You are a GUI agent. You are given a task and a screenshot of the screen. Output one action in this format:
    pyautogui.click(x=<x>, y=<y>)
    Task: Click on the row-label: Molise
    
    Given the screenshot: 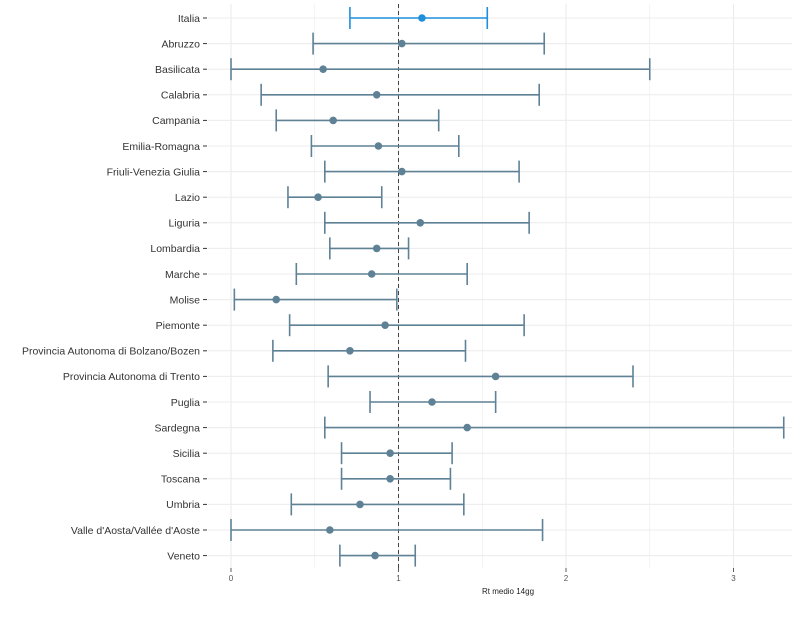 What is the action you would take?
    pyautogui.click(x=185, y=300)
    